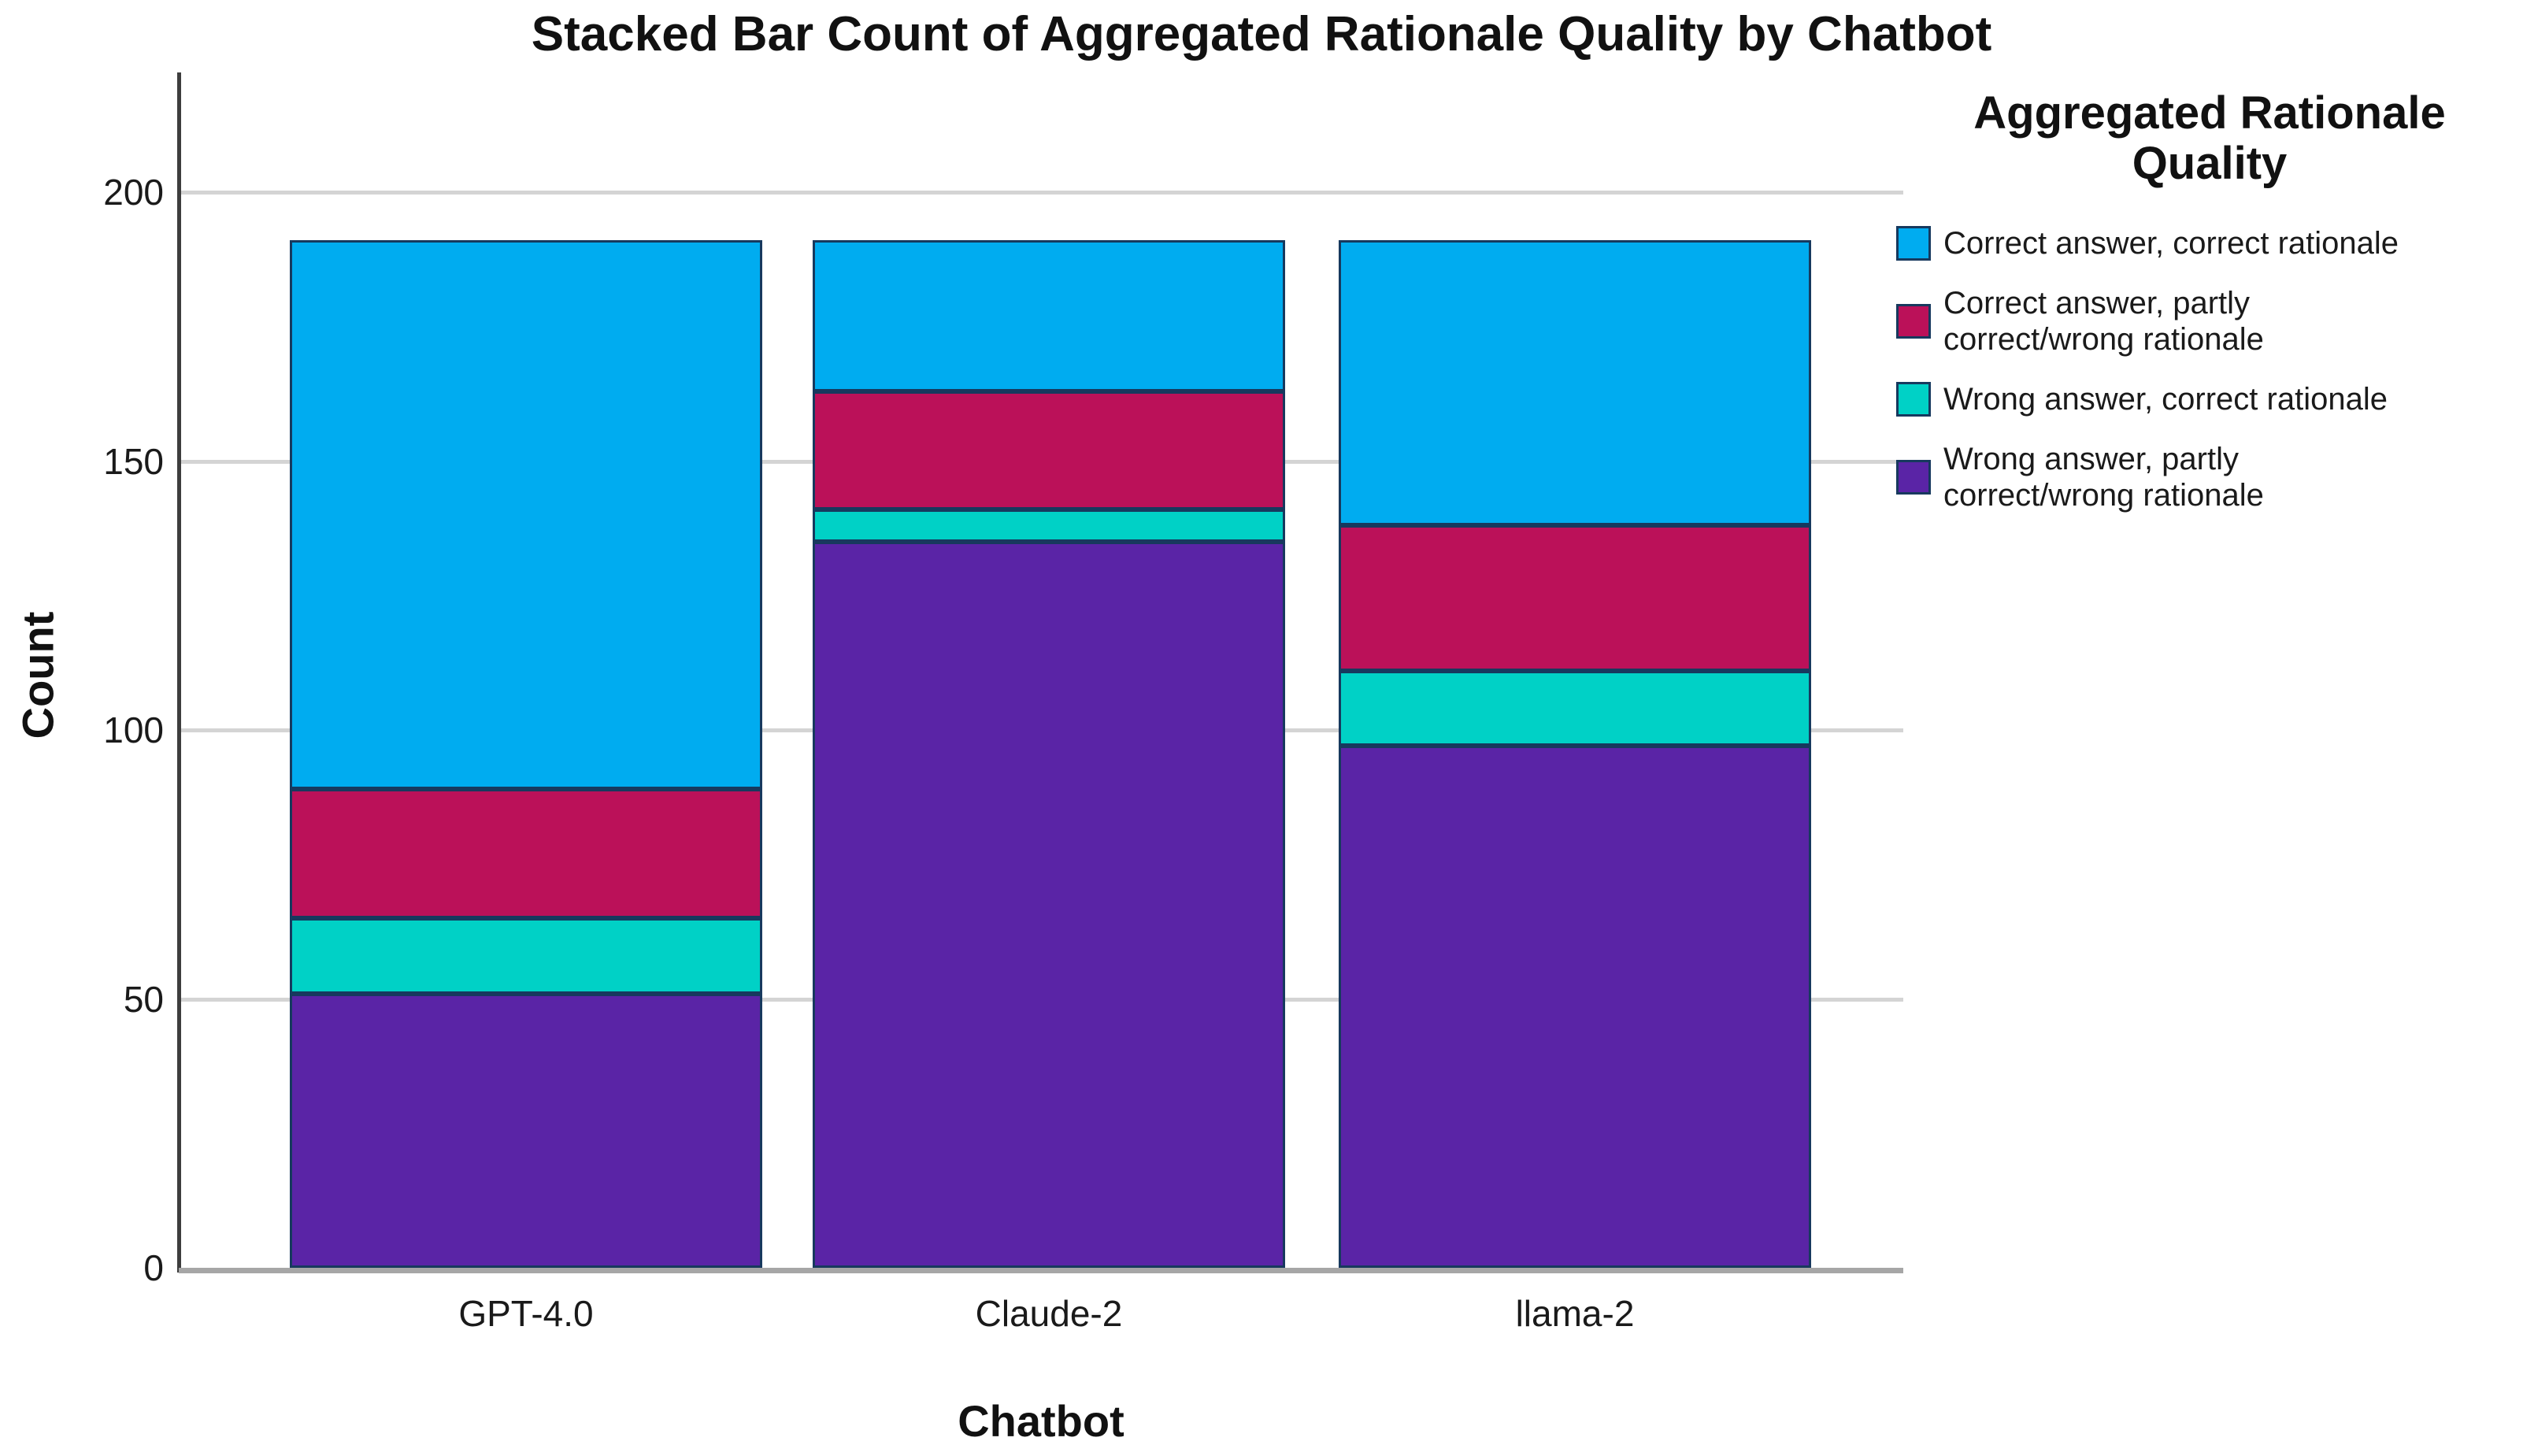 This screenshot has height=1456, width=2523. I want to click on y-tick-label-150: 150, so click(133, 461).